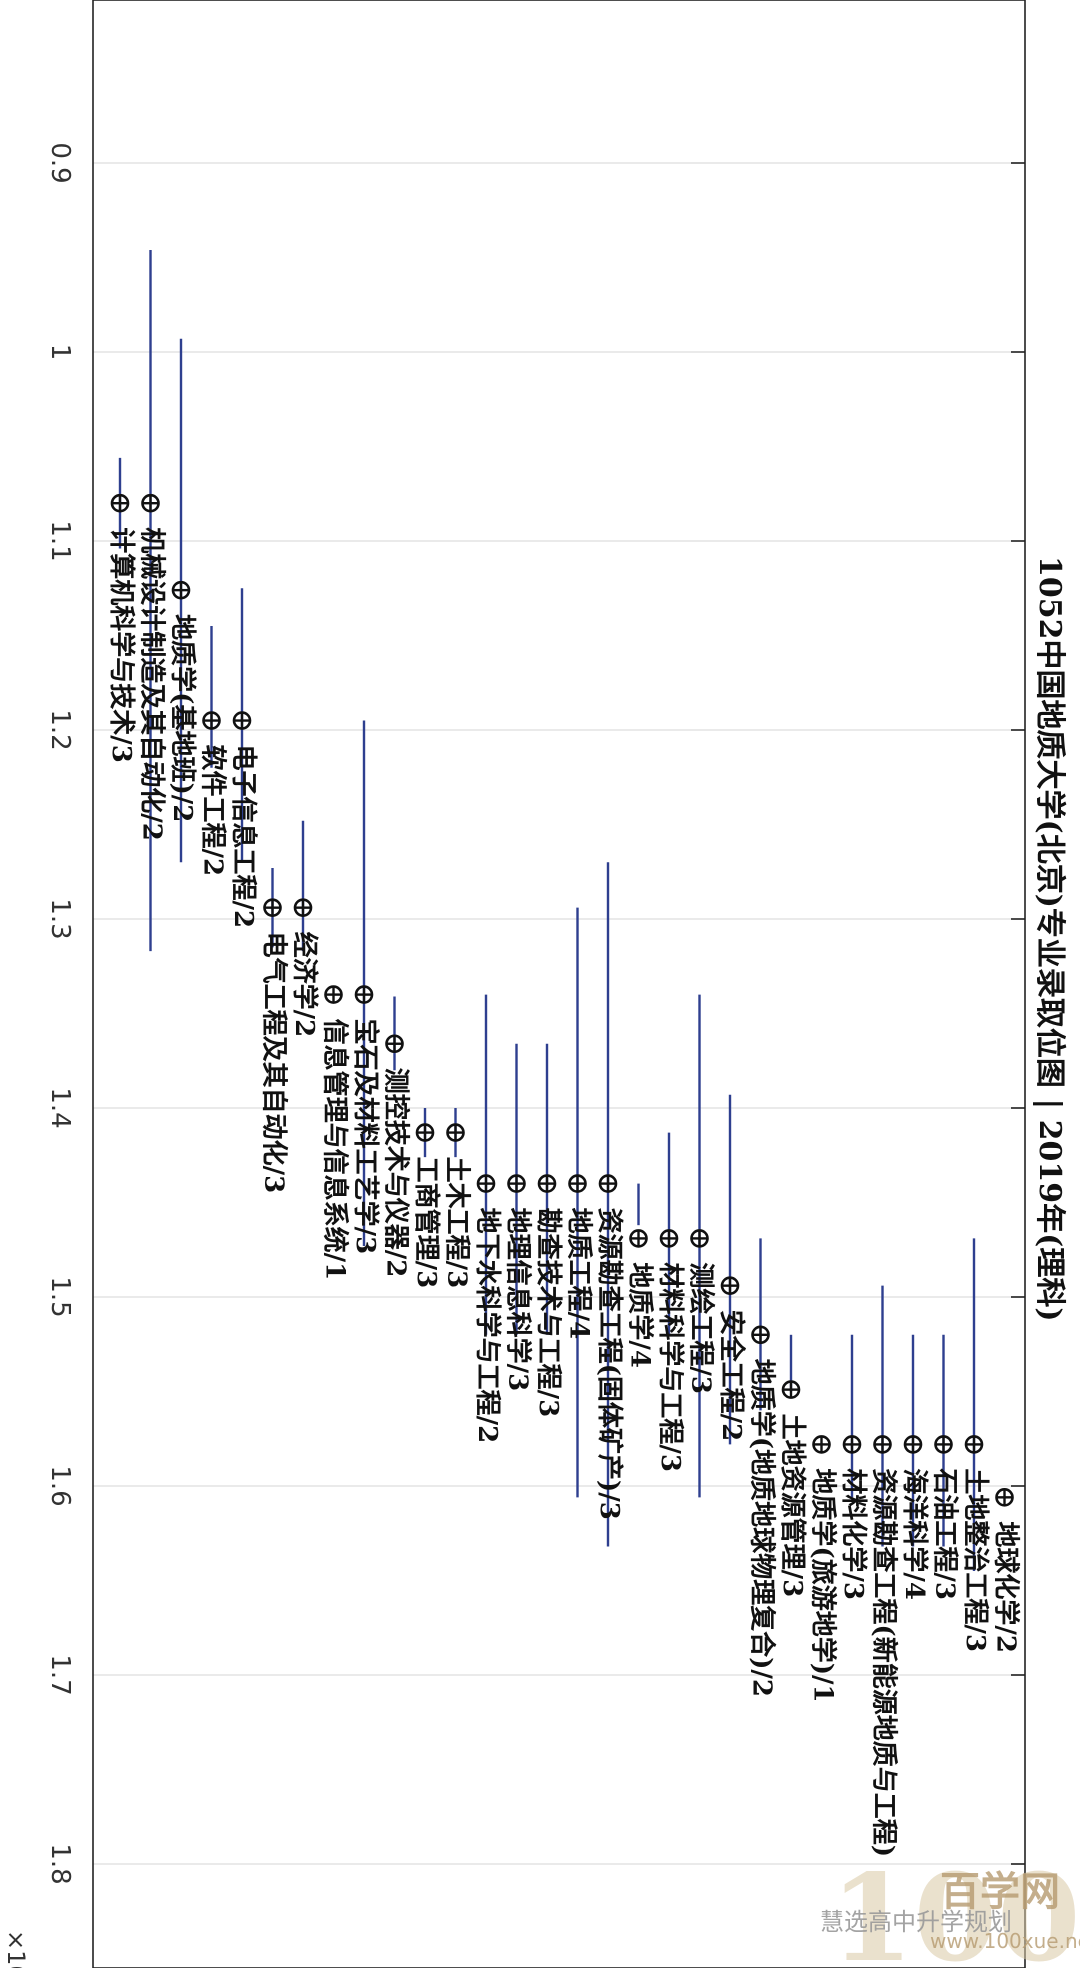 This screenshot has width=1080, height=1968. What do you see at coordinates (701, 1328) in the screenshot?
I see `category-label: 测绘工程/3` at bounding box center [701, 1328].